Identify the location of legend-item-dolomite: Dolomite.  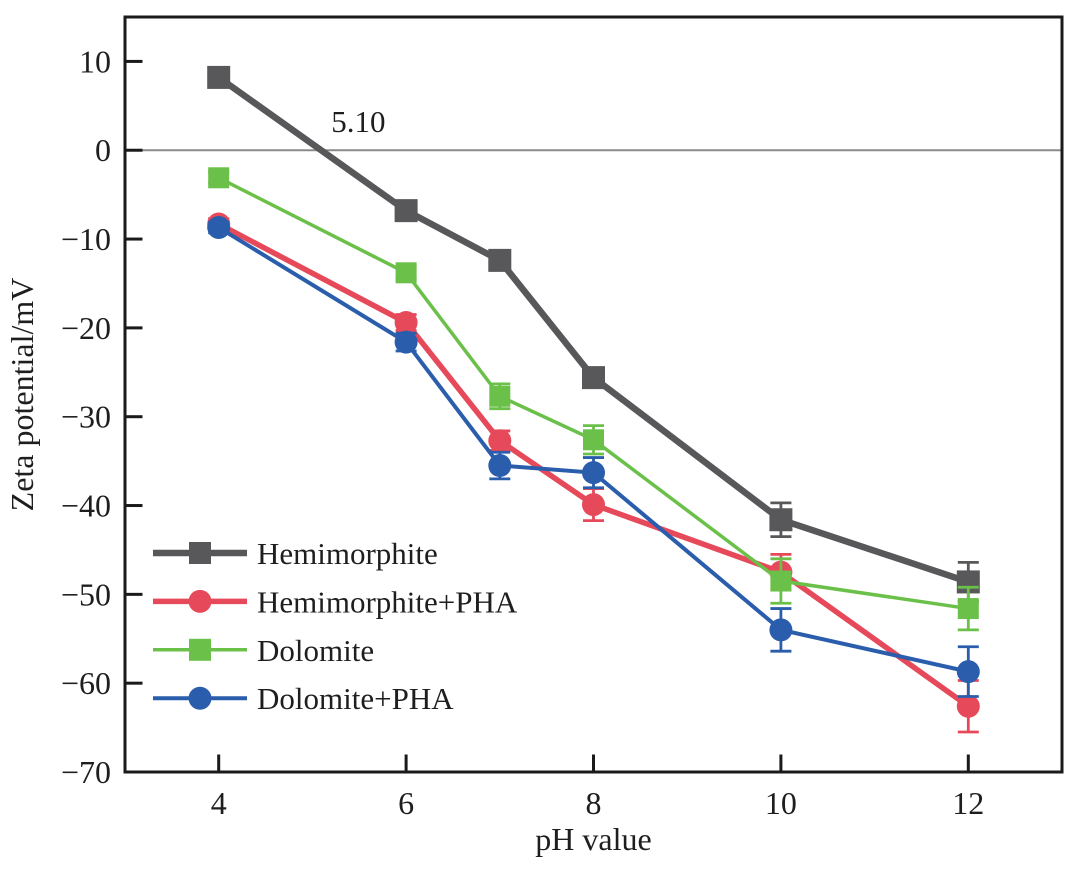
(263, 650).